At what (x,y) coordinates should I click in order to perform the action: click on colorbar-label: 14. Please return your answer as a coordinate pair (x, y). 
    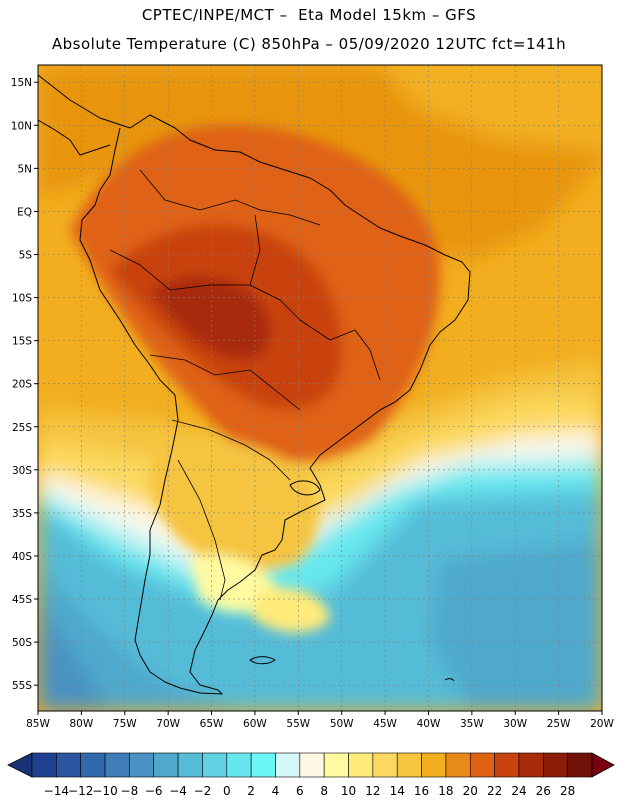
    Looking at the image, I should click on (397, 791).